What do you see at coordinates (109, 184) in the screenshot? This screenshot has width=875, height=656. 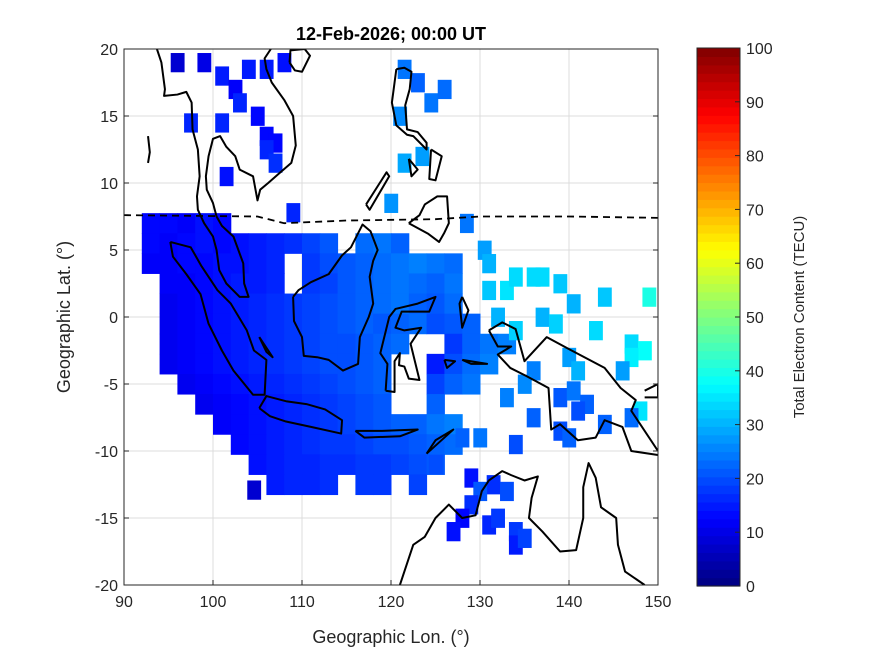 I see `y-tick-label: 10` at bounding box center [109, 184].